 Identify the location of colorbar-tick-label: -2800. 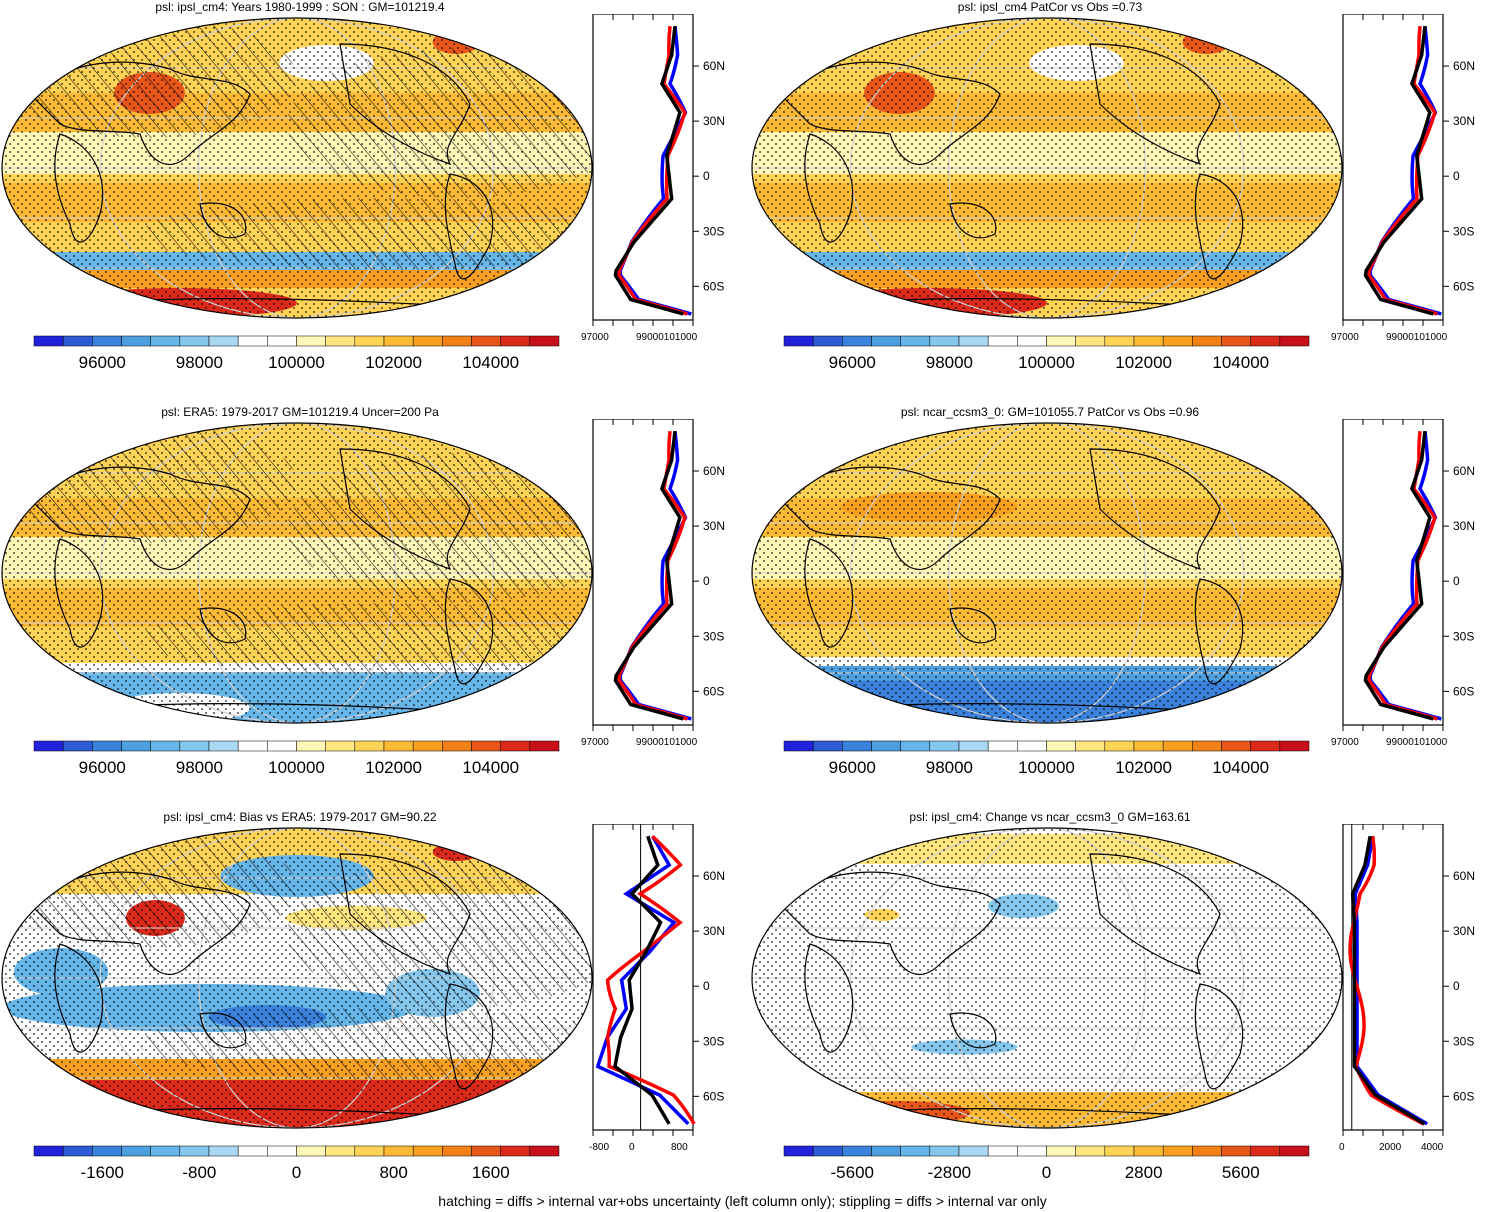
(949, 1172).